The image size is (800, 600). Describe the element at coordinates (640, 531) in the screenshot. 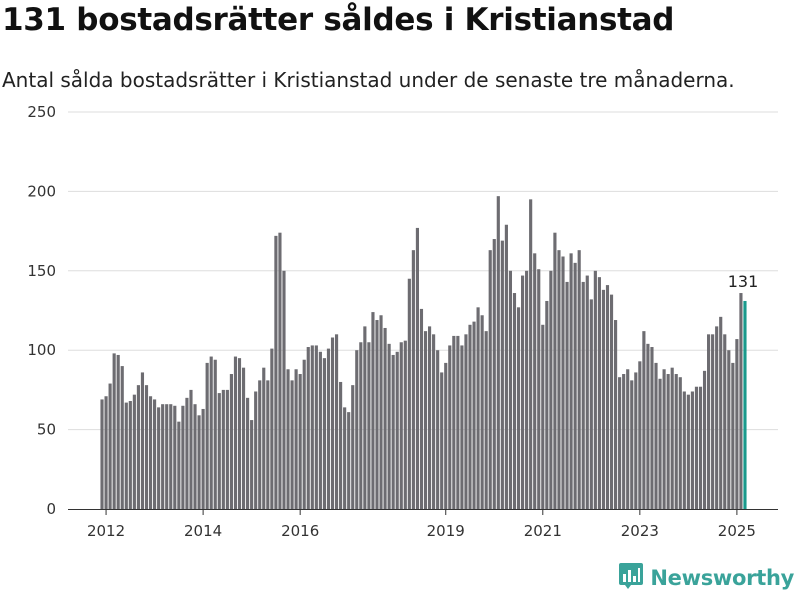

I see `x-tick-label: 2023` at that location.